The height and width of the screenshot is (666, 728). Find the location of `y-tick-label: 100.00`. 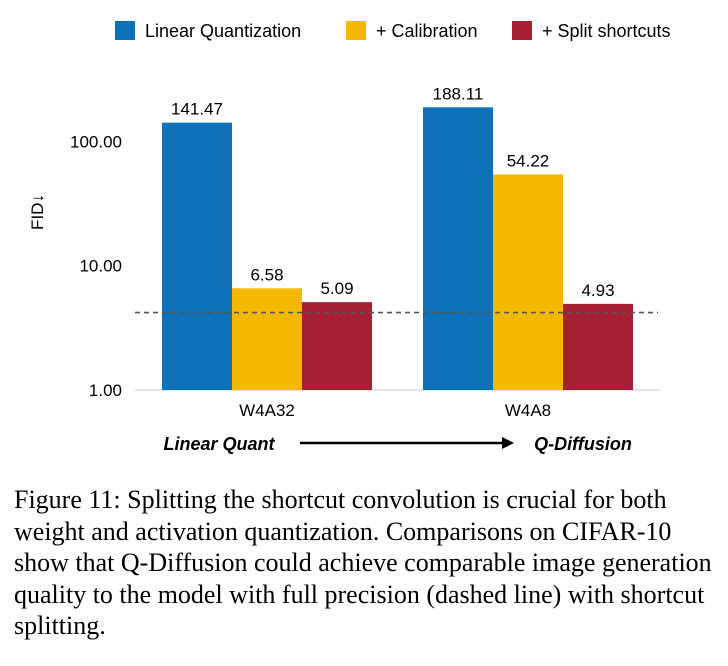

y-tick-label: 100.00 is located at coordinates (96, 141).